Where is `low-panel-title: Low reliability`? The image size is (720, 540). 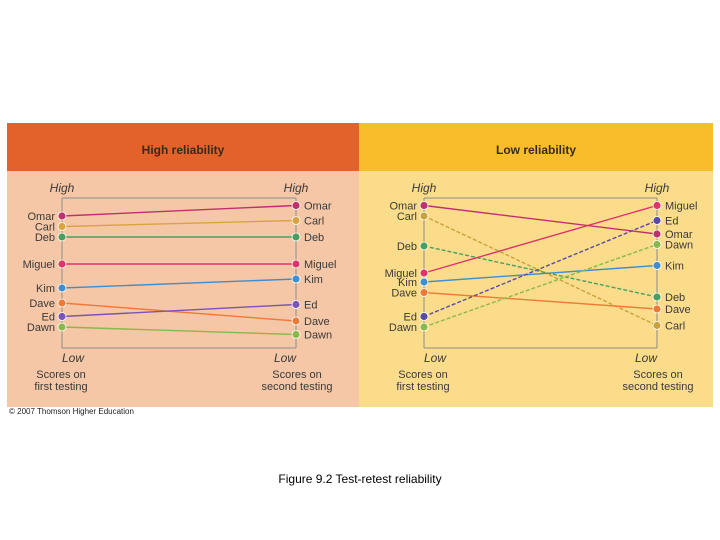 low-panel-title: Low reliability is located at coordinates (536, 150).